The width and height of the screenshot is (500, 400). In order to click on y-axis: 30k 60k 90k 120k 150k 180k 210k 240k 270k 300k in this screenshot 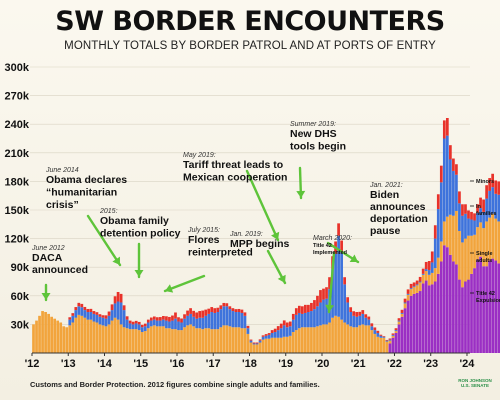, I will do `click(17, 196)`.